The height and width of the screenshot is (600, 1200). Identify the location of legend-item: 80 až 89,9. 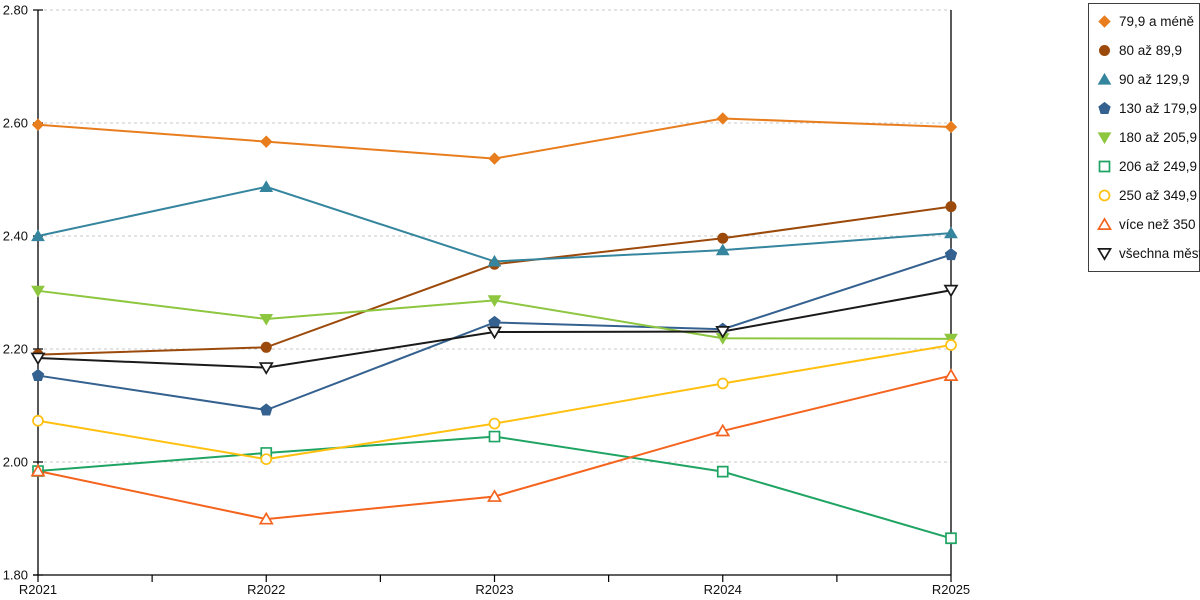
(1148, 50).